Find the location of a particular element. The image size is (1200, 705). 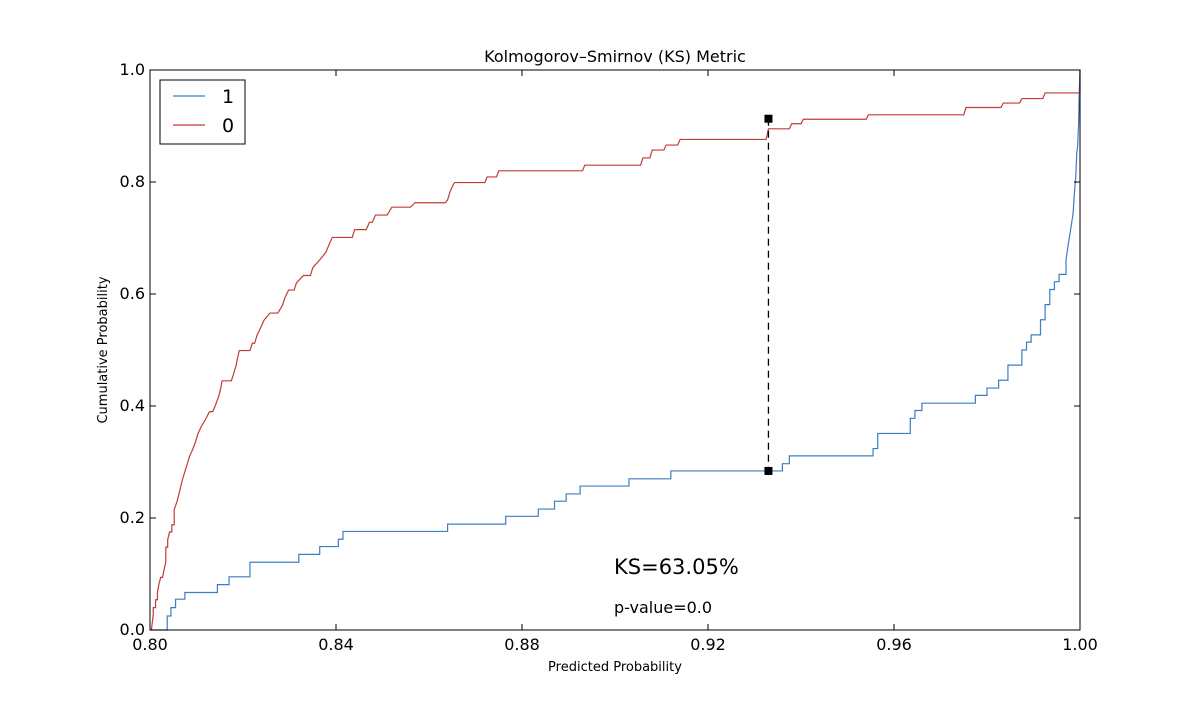

x-tick-label: 0.84 is located at coordinates (336, 644).